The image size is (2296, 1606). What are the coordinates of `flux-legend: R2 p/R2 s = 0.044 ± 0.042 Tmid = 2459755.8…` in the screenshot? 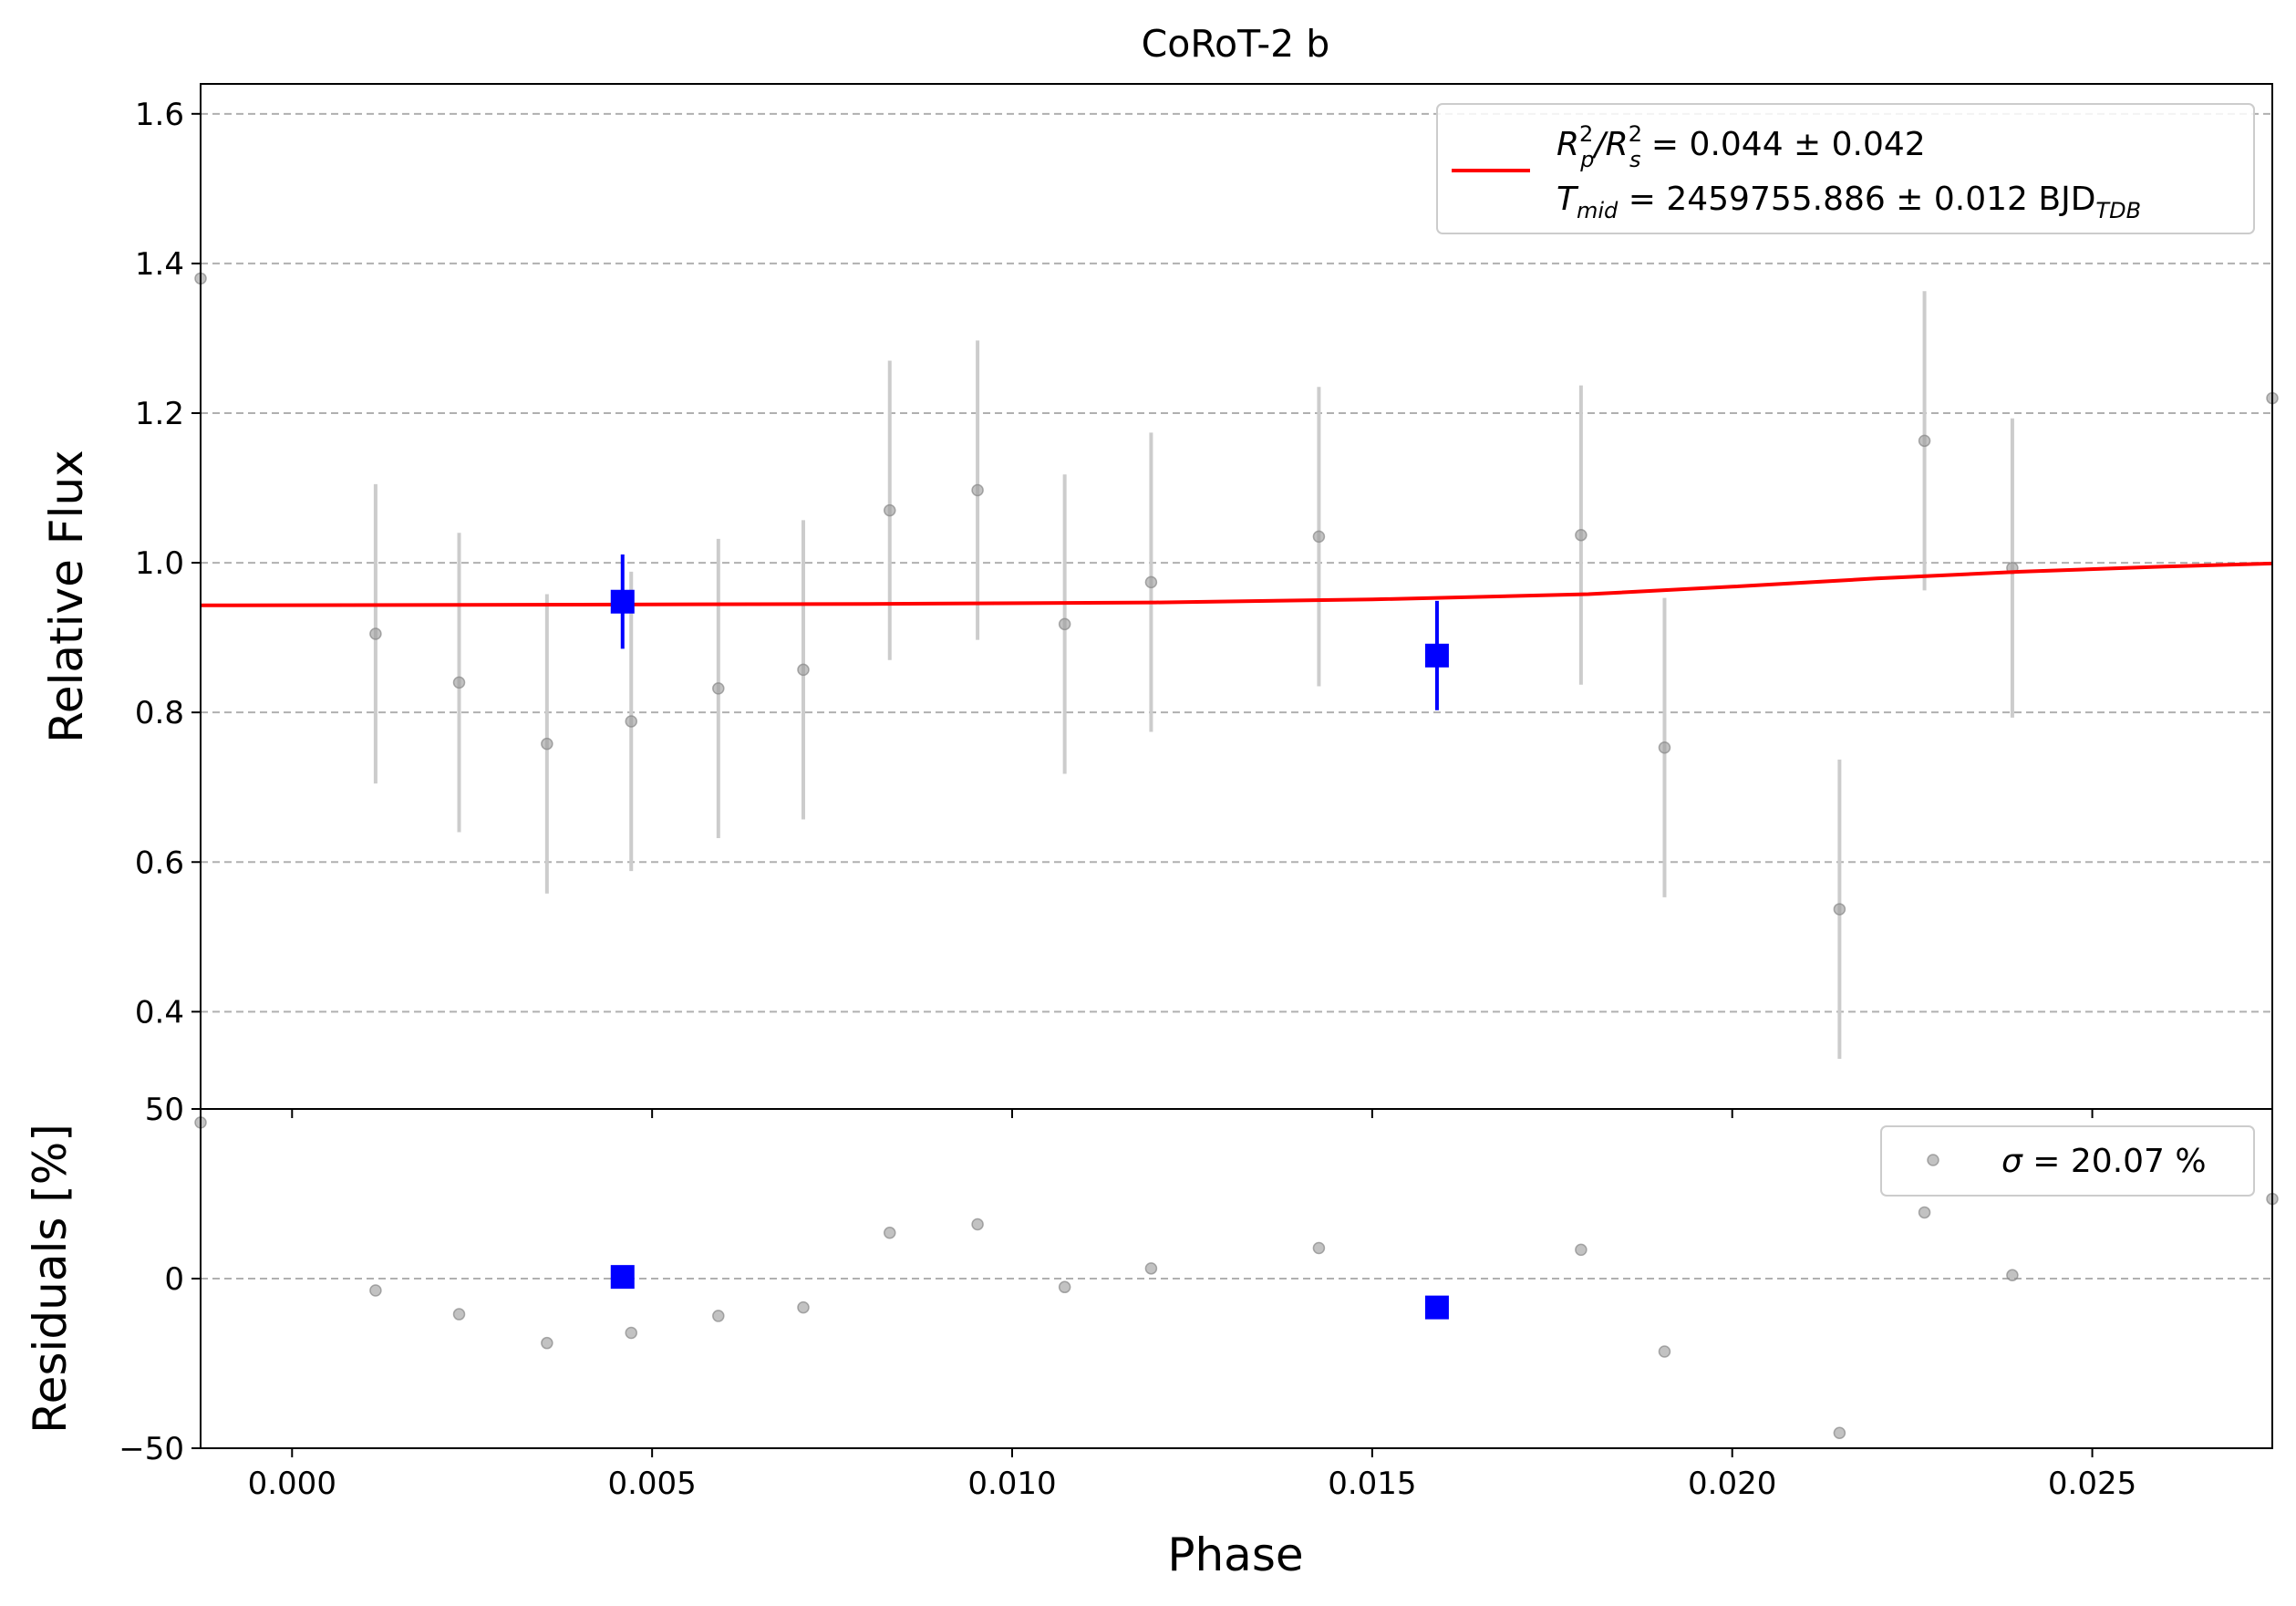 It's located at (1845, 168).